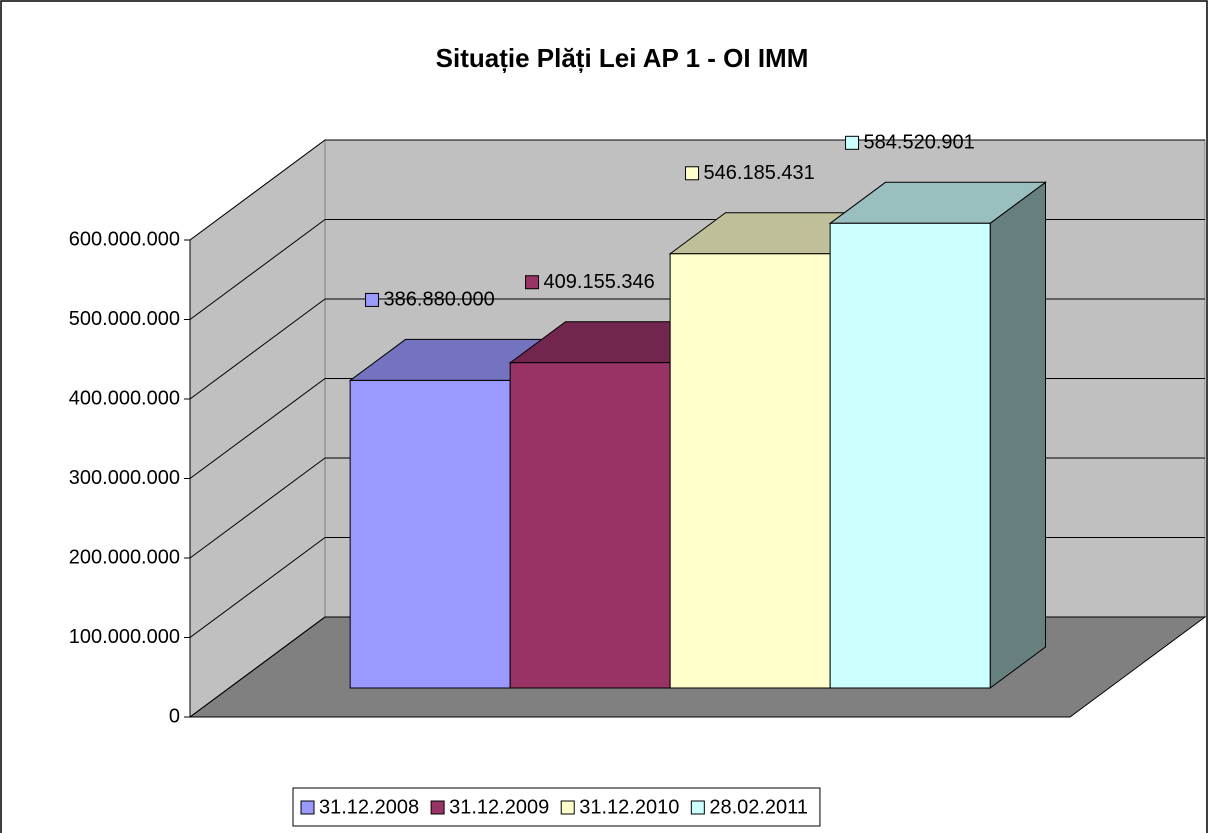 The width and height of the screenshot is (1209, 833). I want to click on bar-side, so click(1017, 435).